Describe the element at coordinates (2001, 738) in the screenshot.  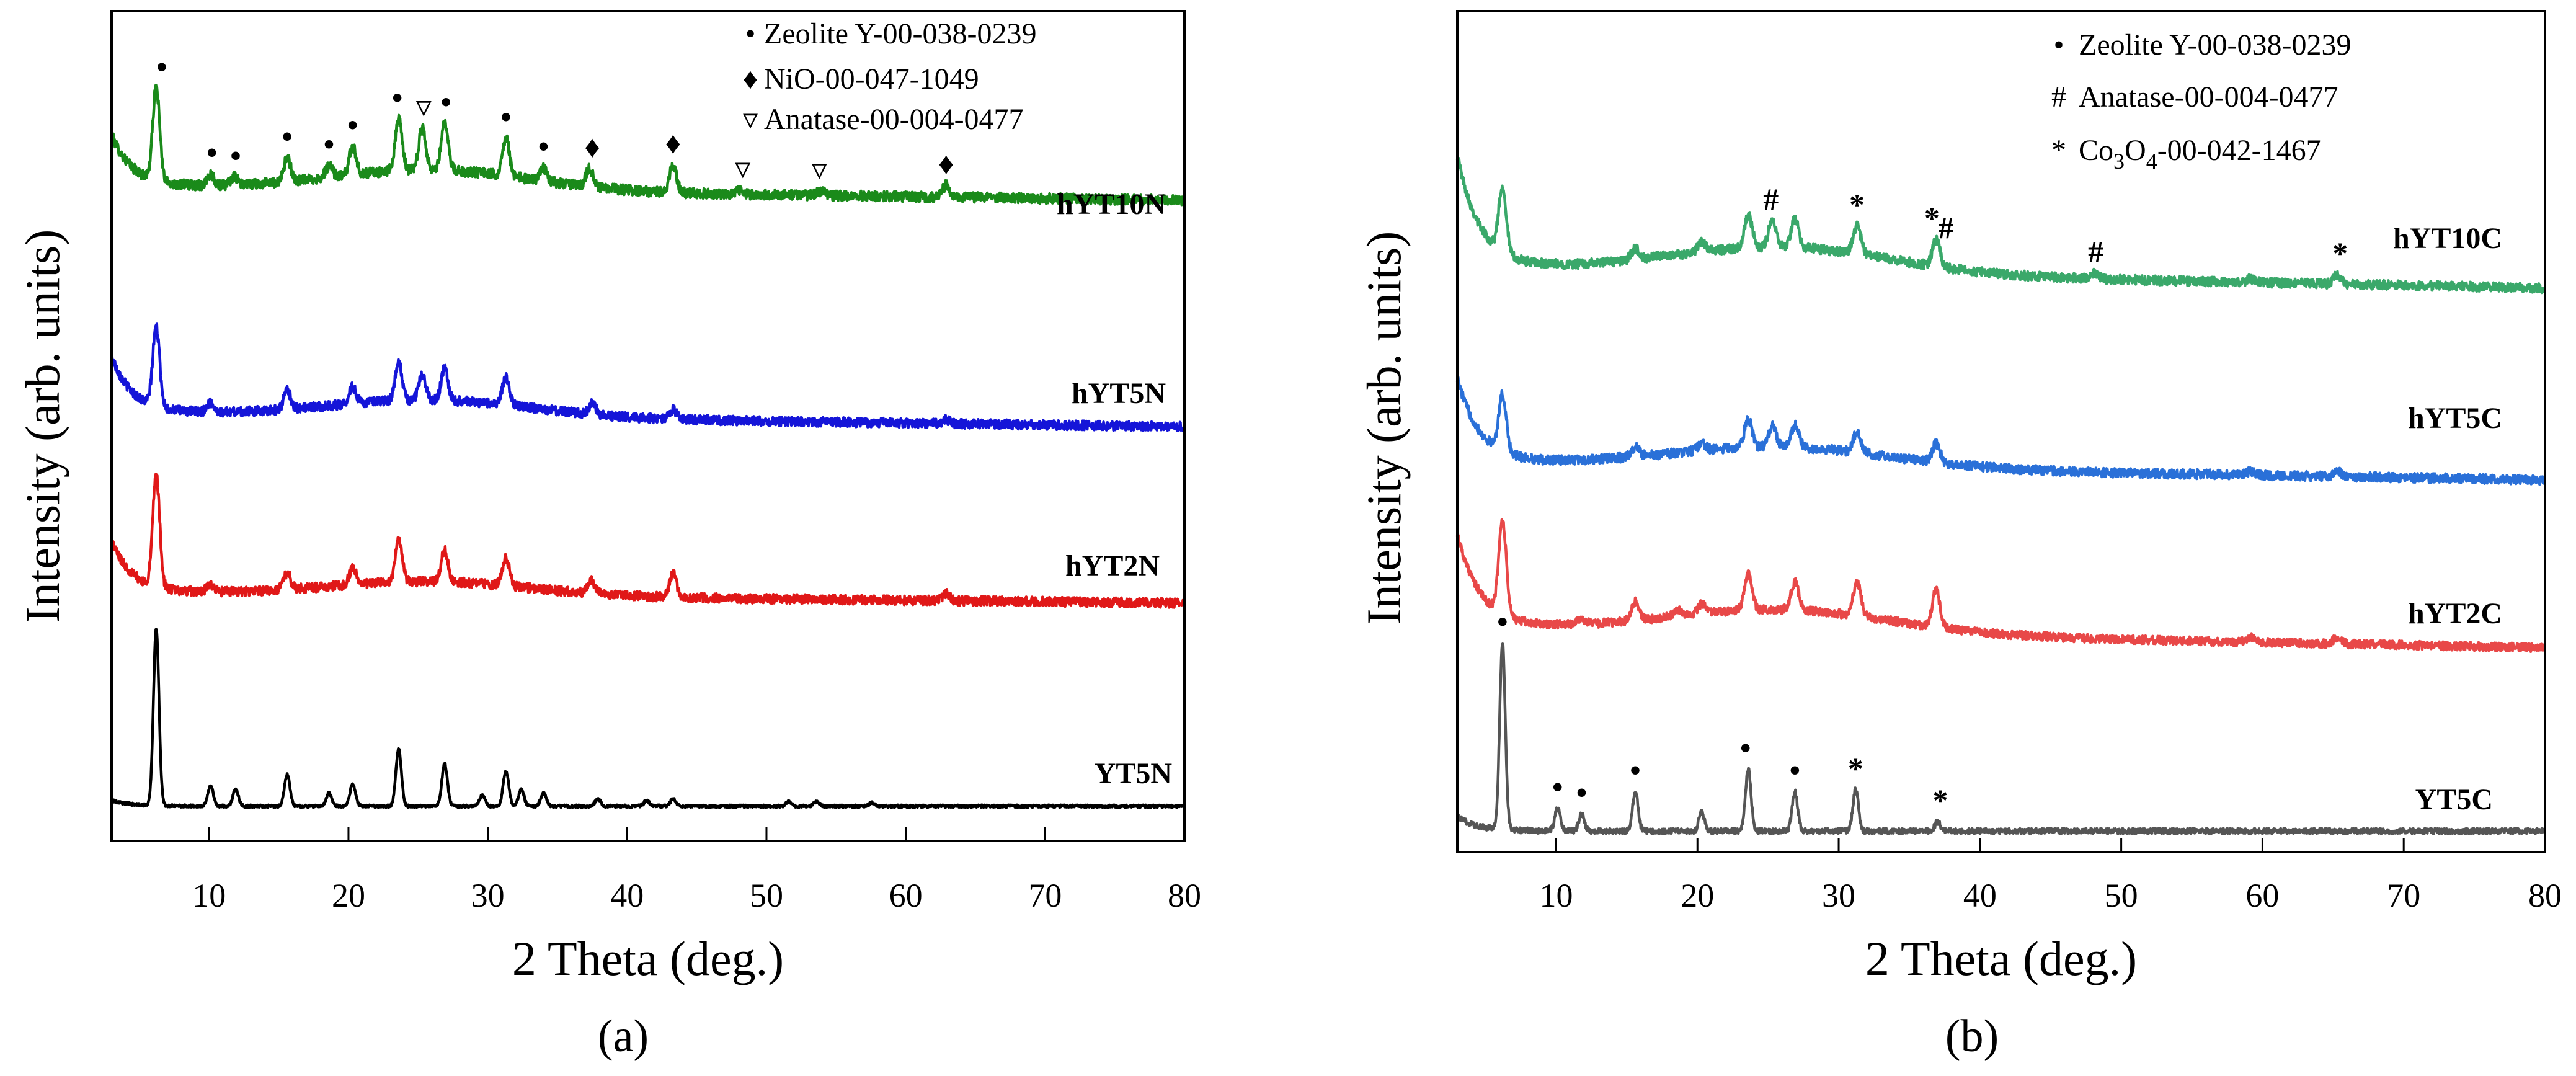
I see `series-line-YT5C` at that location.